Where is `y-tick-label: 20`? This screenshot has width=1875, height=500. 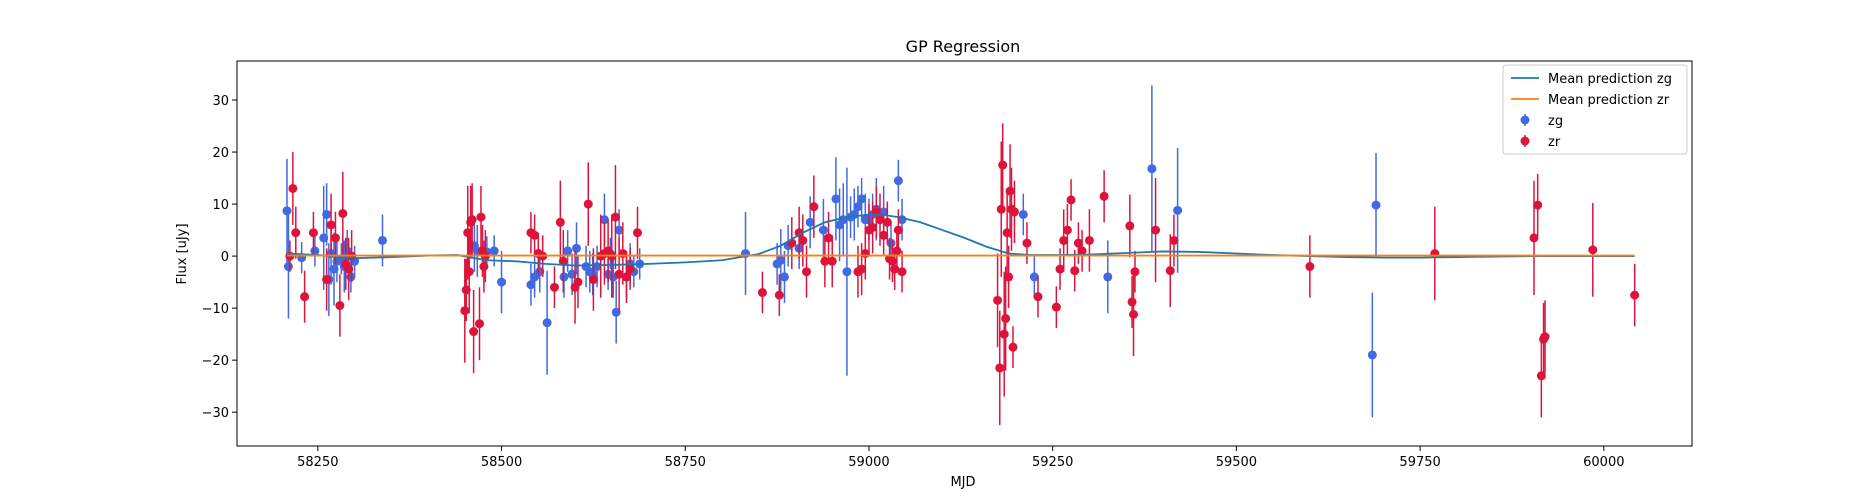
y-tick-label: 20 is located at coordinates (220, 153).